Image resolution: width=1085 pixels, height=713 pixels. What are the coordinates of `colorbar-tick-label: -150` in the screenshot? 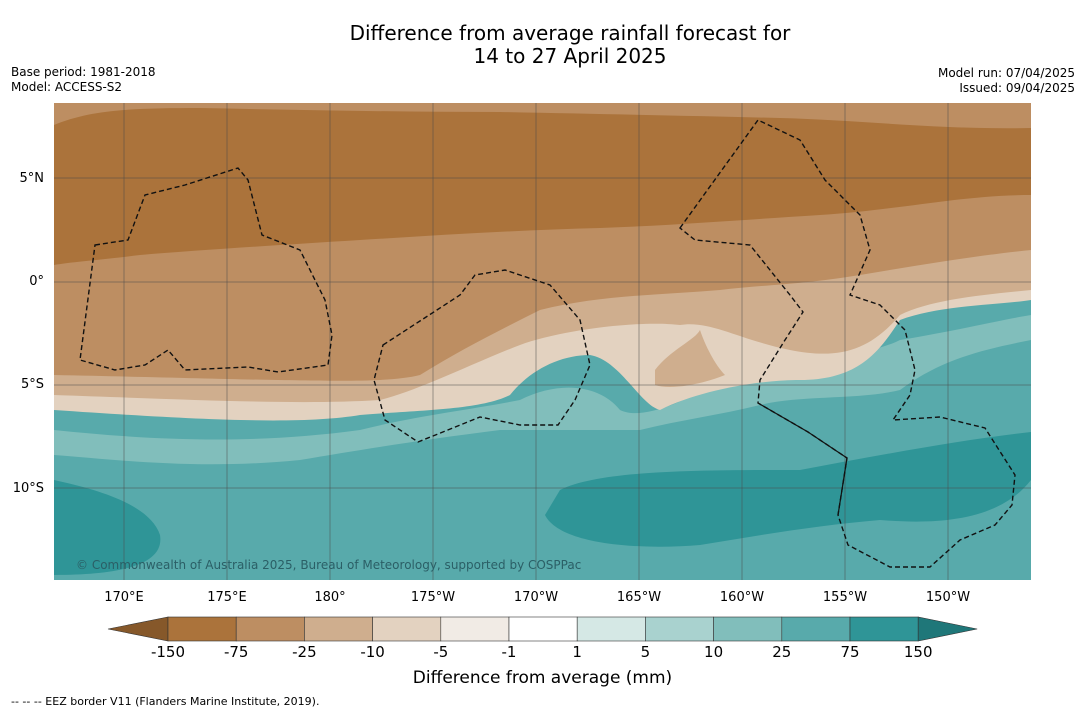 It's located at (168, 652).